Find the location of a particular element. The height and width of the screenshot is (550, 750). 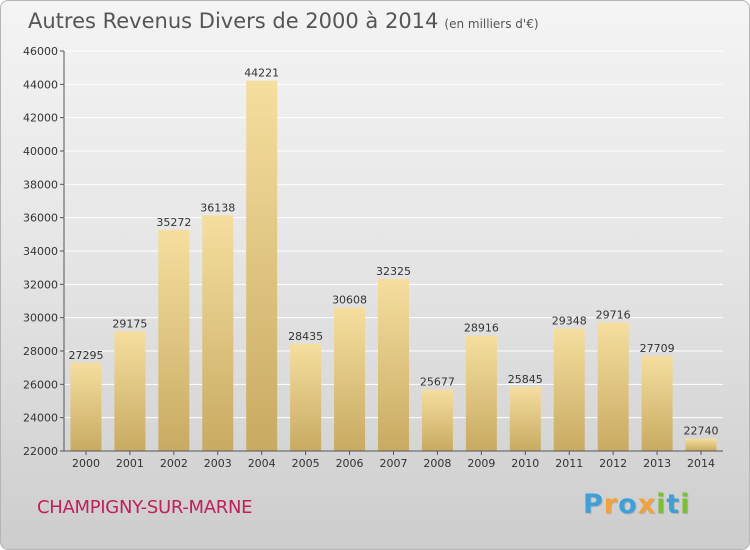

data-label: 44221 is located at coordinates (261, 73).